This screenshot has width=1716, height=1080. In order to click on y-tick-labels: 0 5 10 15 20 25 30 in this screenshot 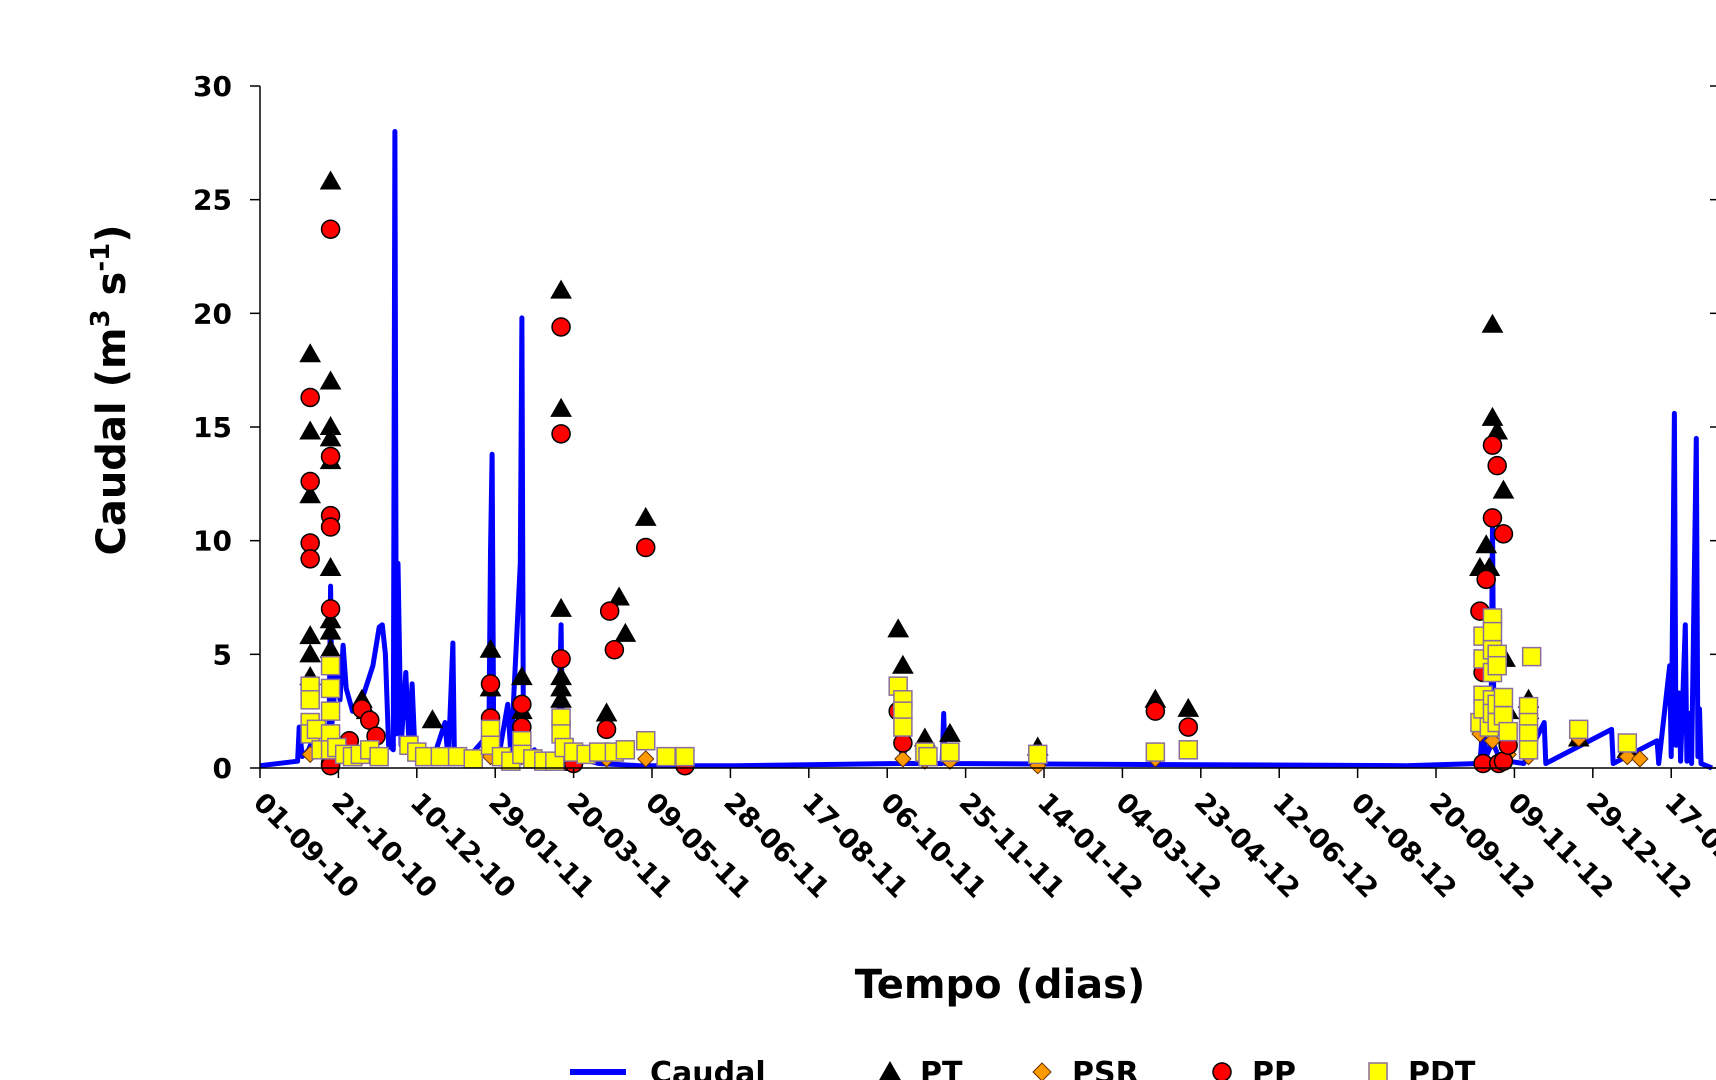, I will do `click(212, 427)`.